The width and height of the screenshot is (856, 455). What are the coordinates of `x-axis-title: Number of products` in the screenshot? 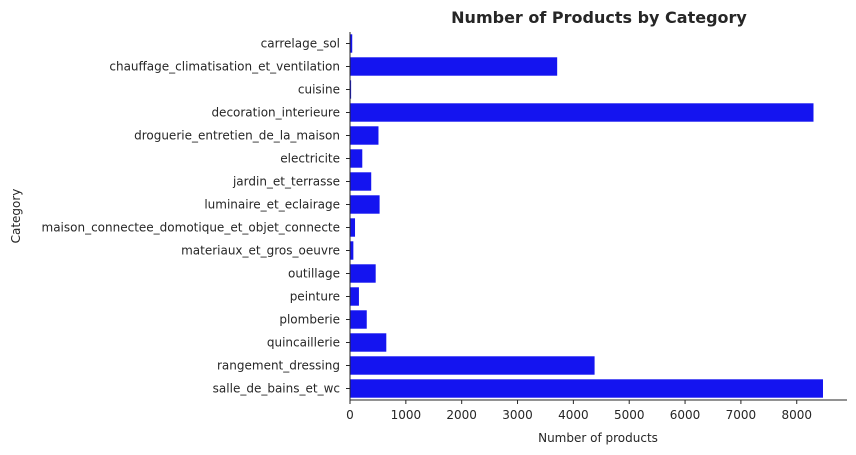 It's located at (598, 438).